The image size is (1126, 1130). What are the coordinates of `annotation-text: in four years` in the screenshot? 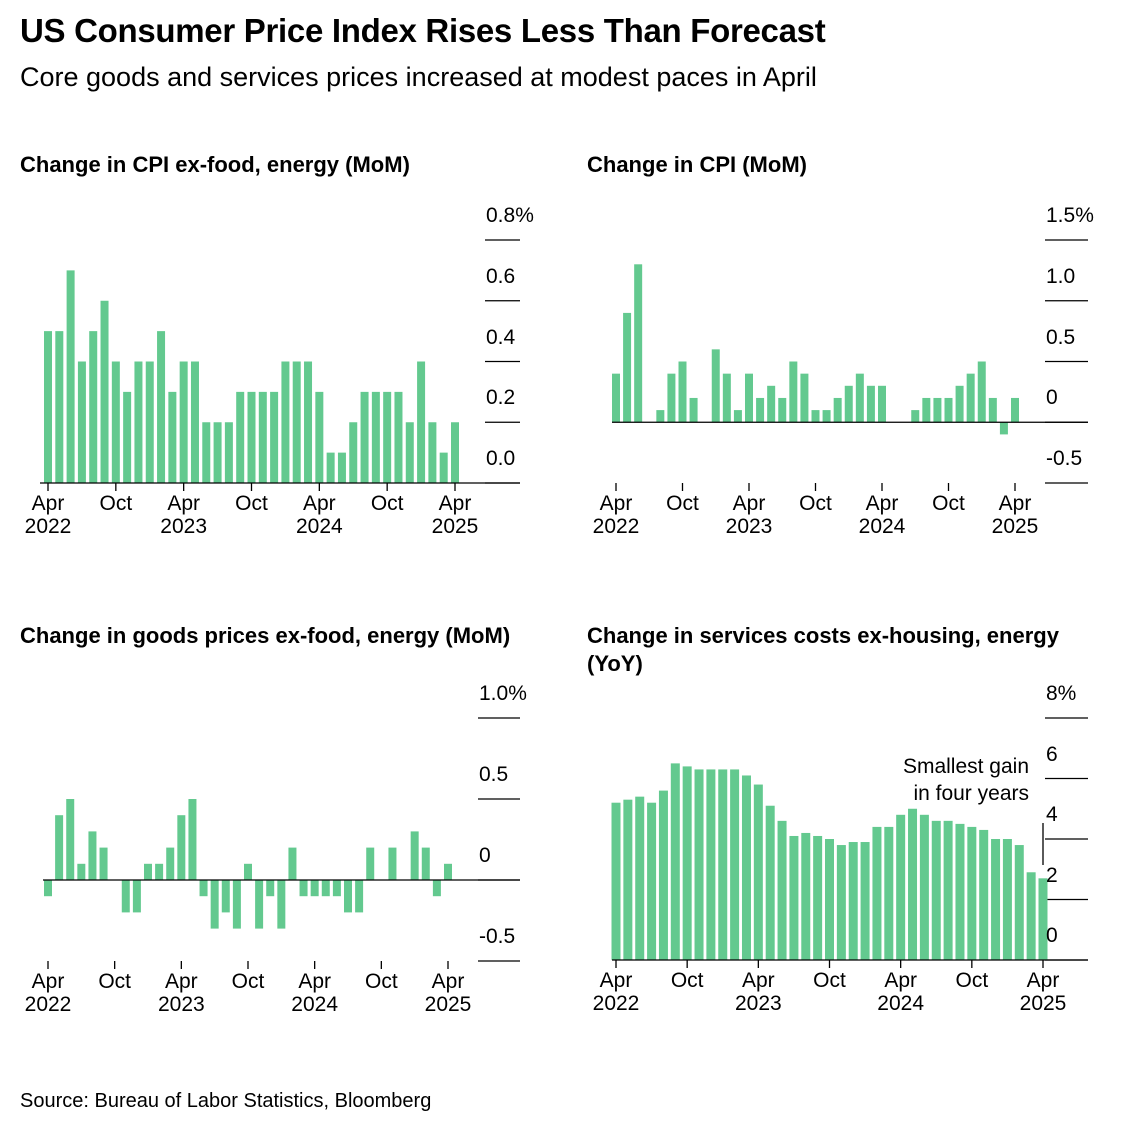 It's located at (971, 793).